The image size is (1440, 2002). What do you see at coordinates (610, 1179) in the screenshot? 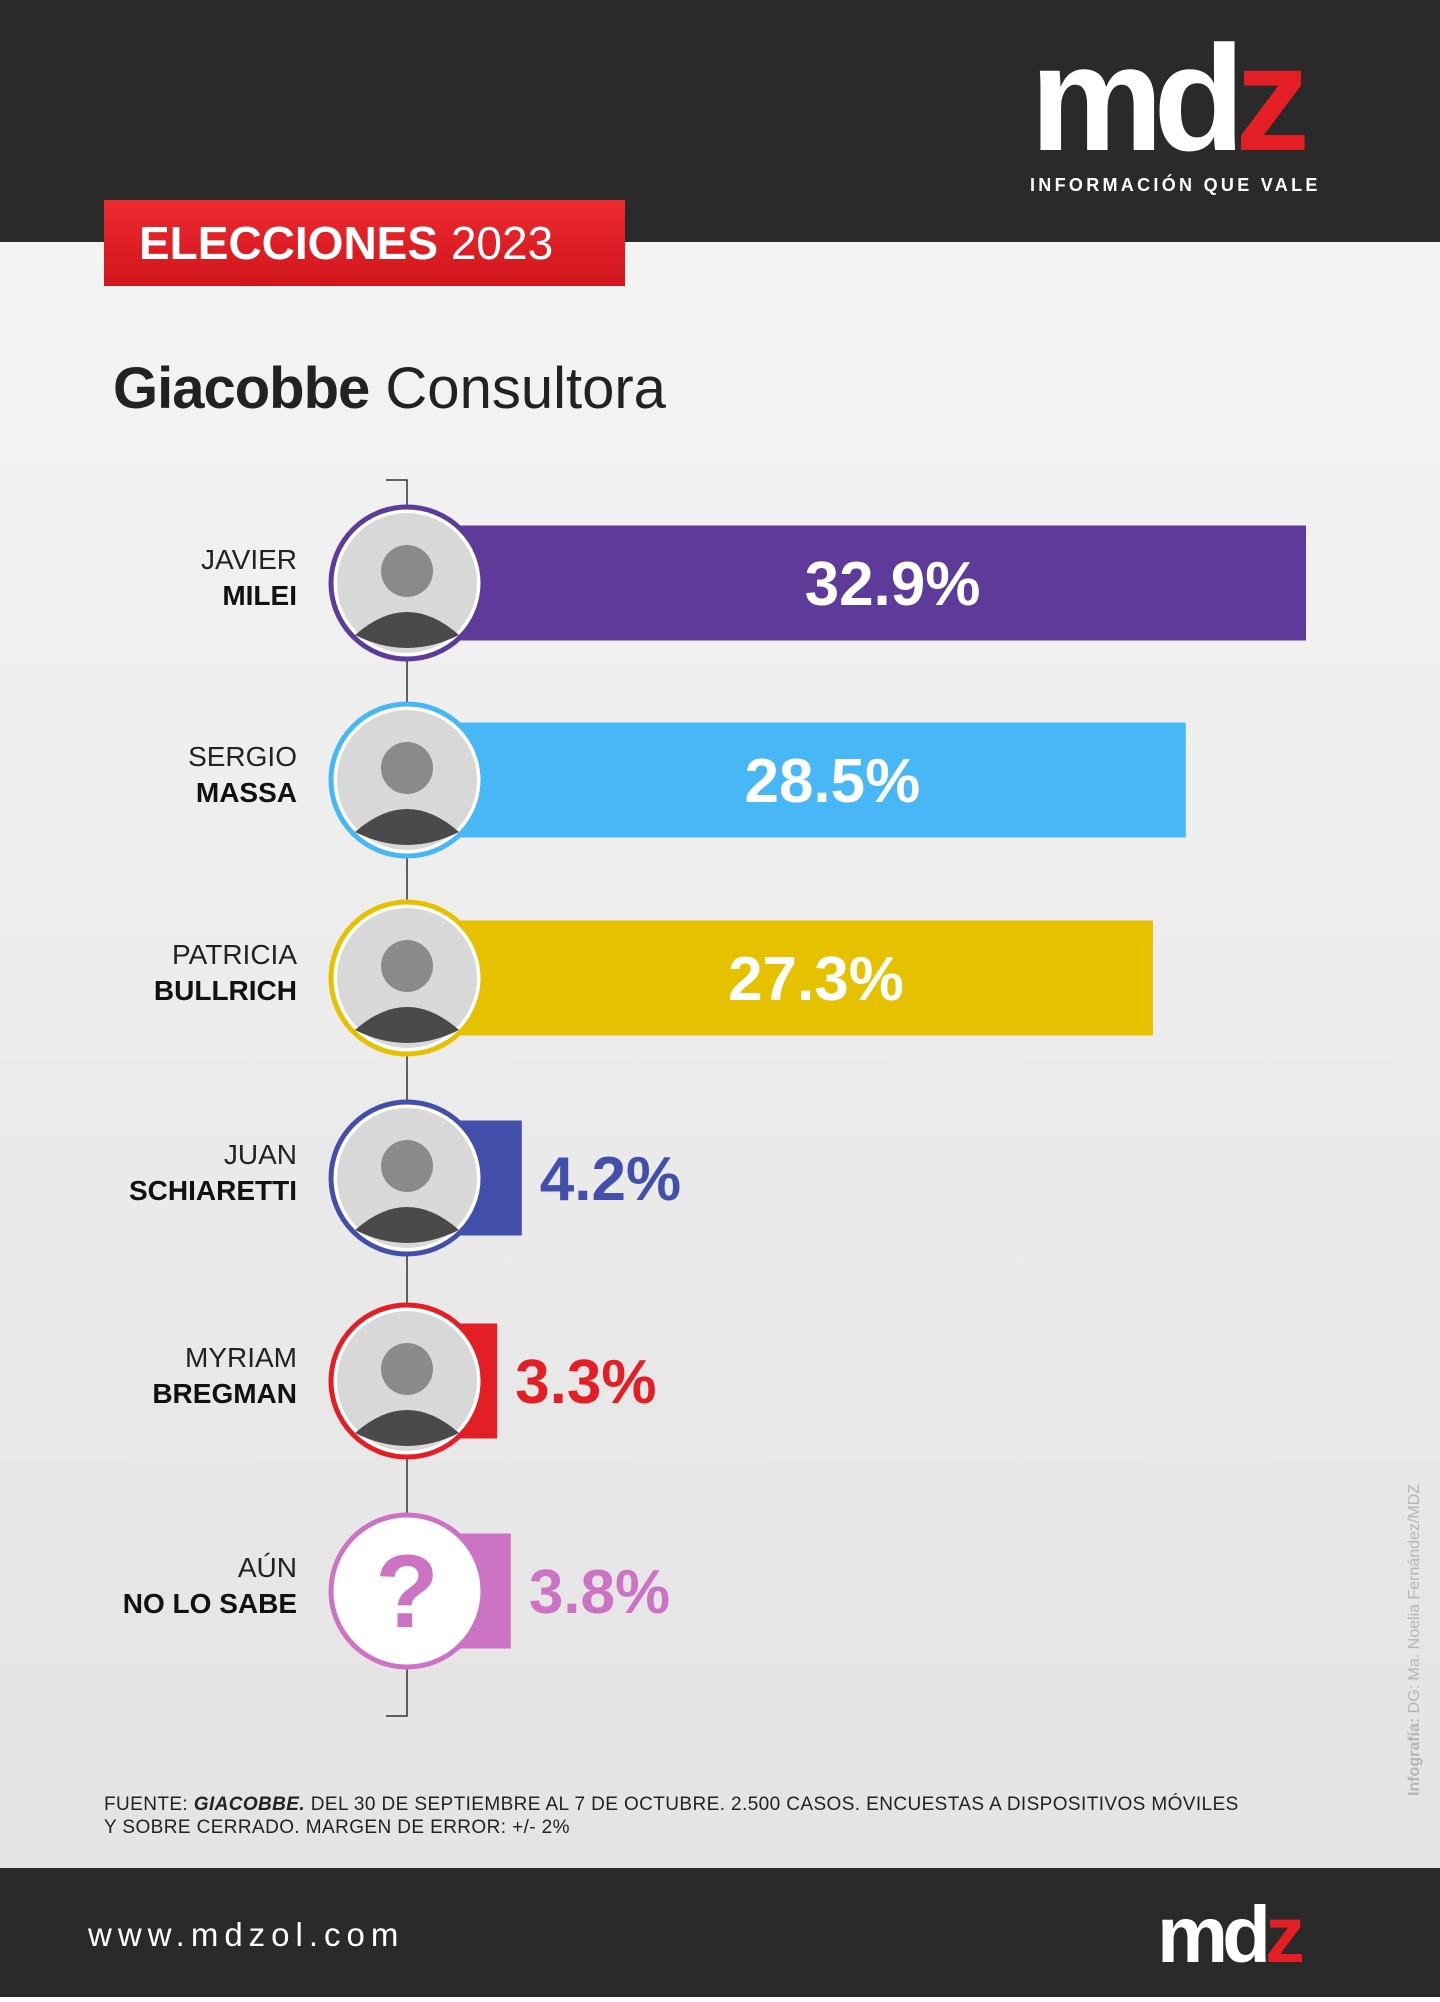
I see `value-label: 4.2%` at bounding box center [610, 1179].